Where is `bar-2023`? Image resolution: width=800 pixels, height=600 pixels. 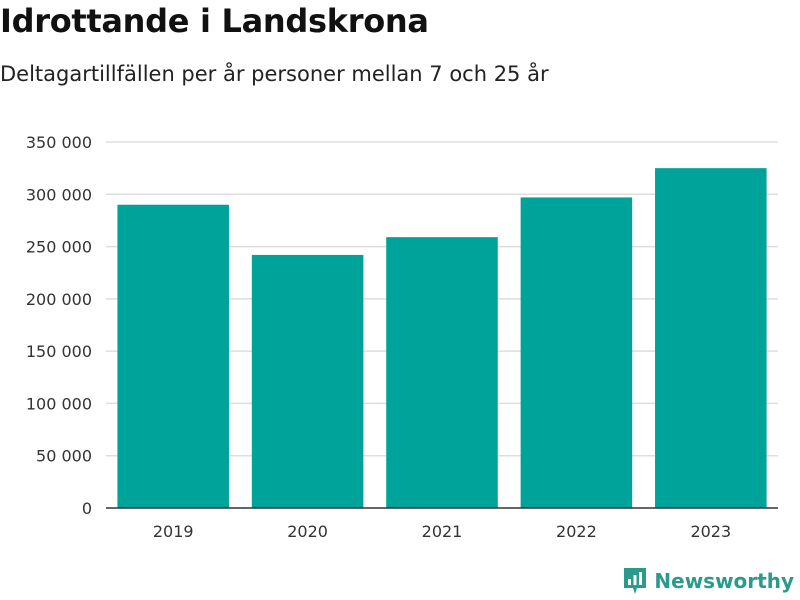 bar-2023 is located at coordinates (711, 338).